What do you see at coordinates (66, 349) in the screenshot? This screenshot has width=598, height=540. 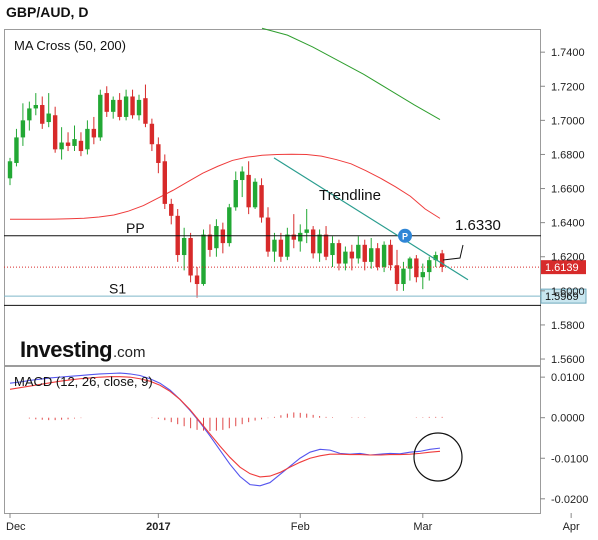 I see `logo-text: Investing` at bounding box center [66, 349].